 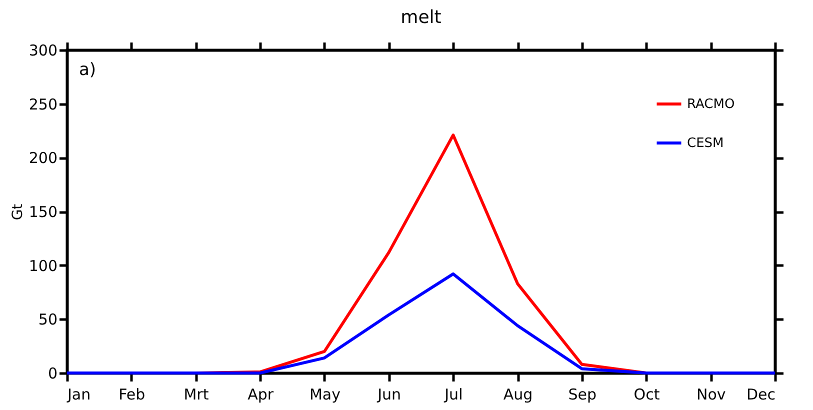 I want to click on y-tick-label: 300, so click(x=43, y=51).